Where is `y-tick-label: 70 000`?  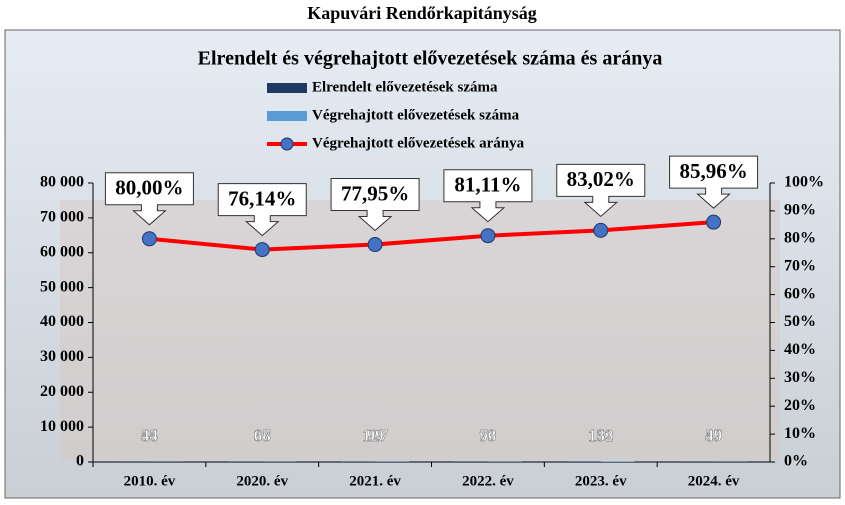 y-tick-label: 70 000 is located at coordinates (62, 217).